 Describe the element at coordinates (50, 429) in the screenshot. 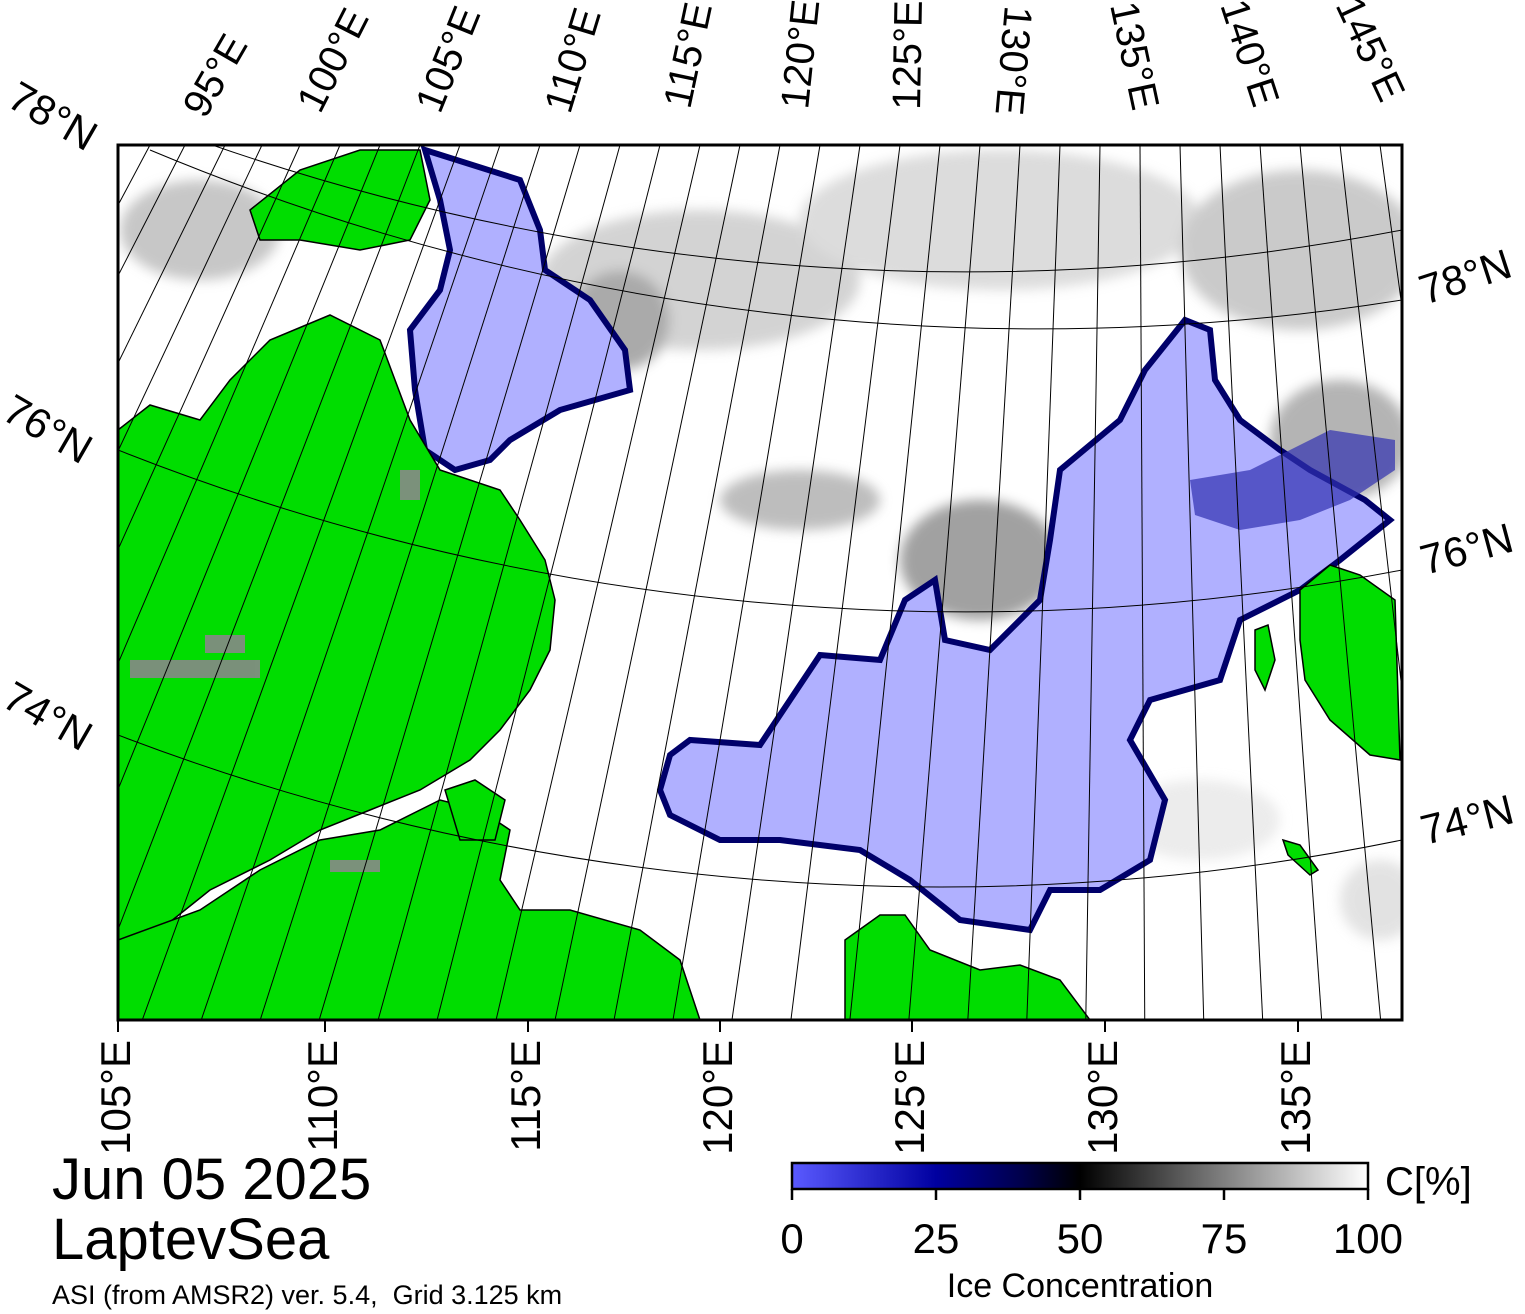

I see `left-lat-label: 76°N` at that location.